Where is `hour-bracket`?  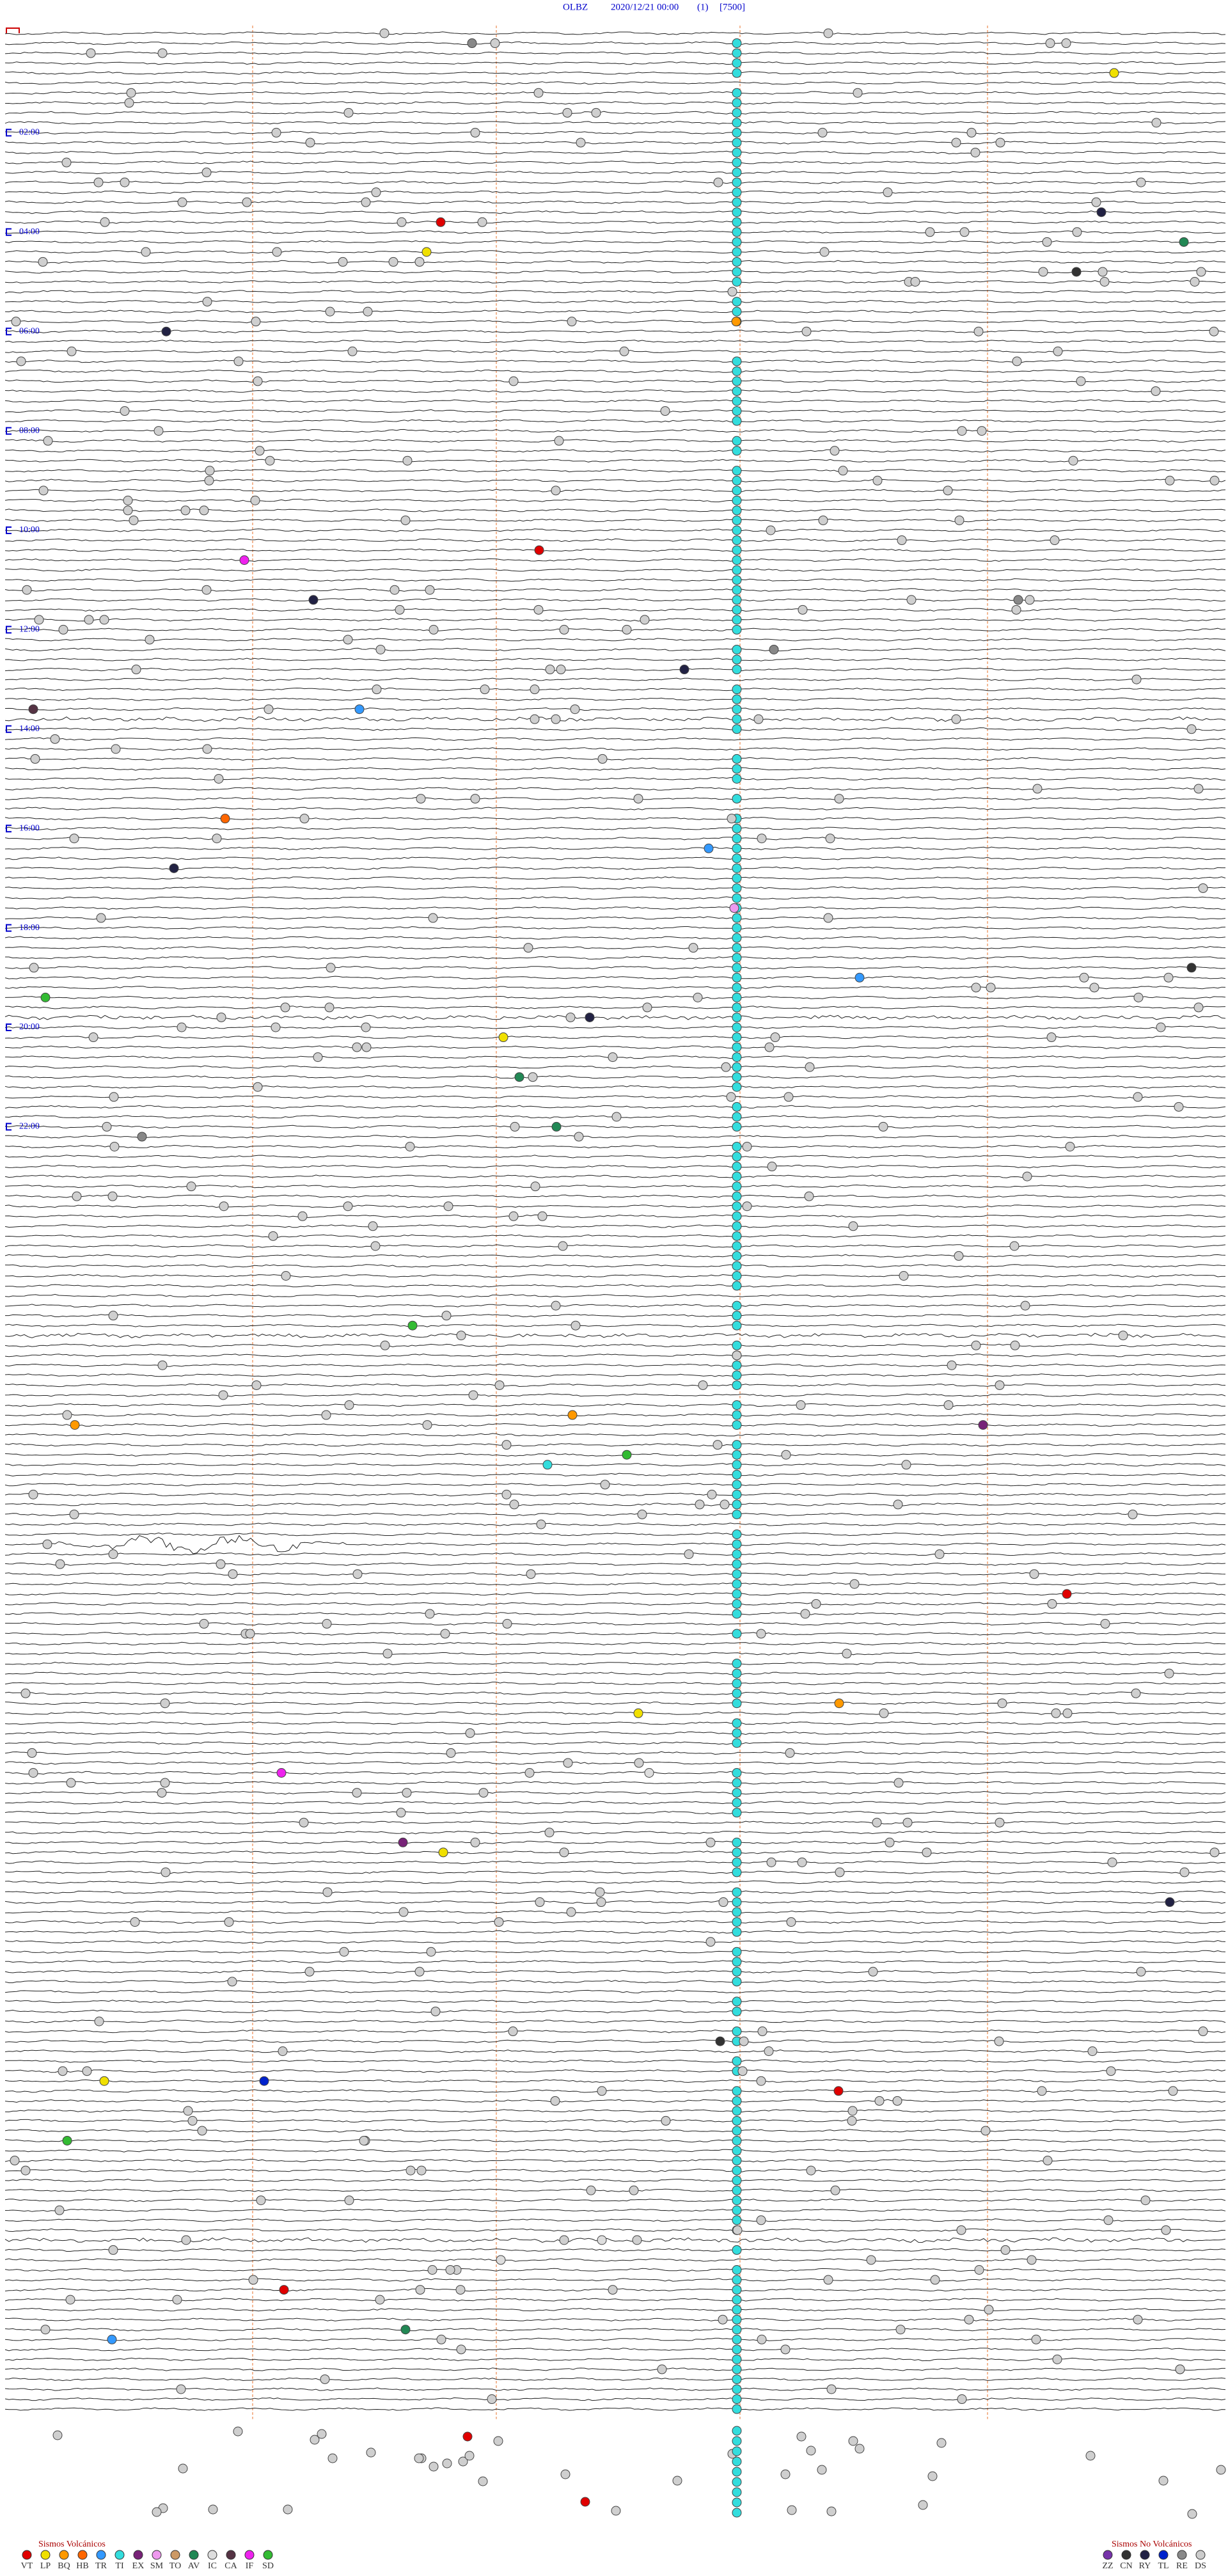 hour-bracket is located at coordinates (9, 530).